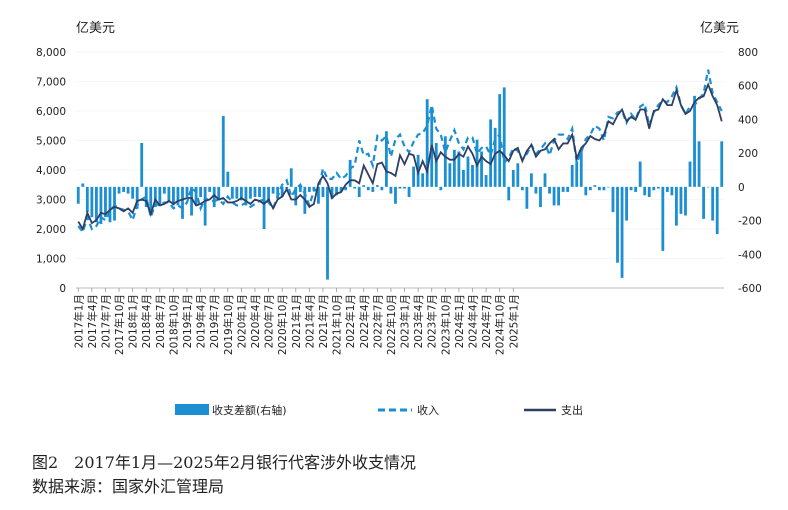 This screenshot has width=788, height=510. What do you see at coordinates (500, 324) in the screenshot?
I see `x-tick-label: 2024年10月` at bounding box center [500, 324].